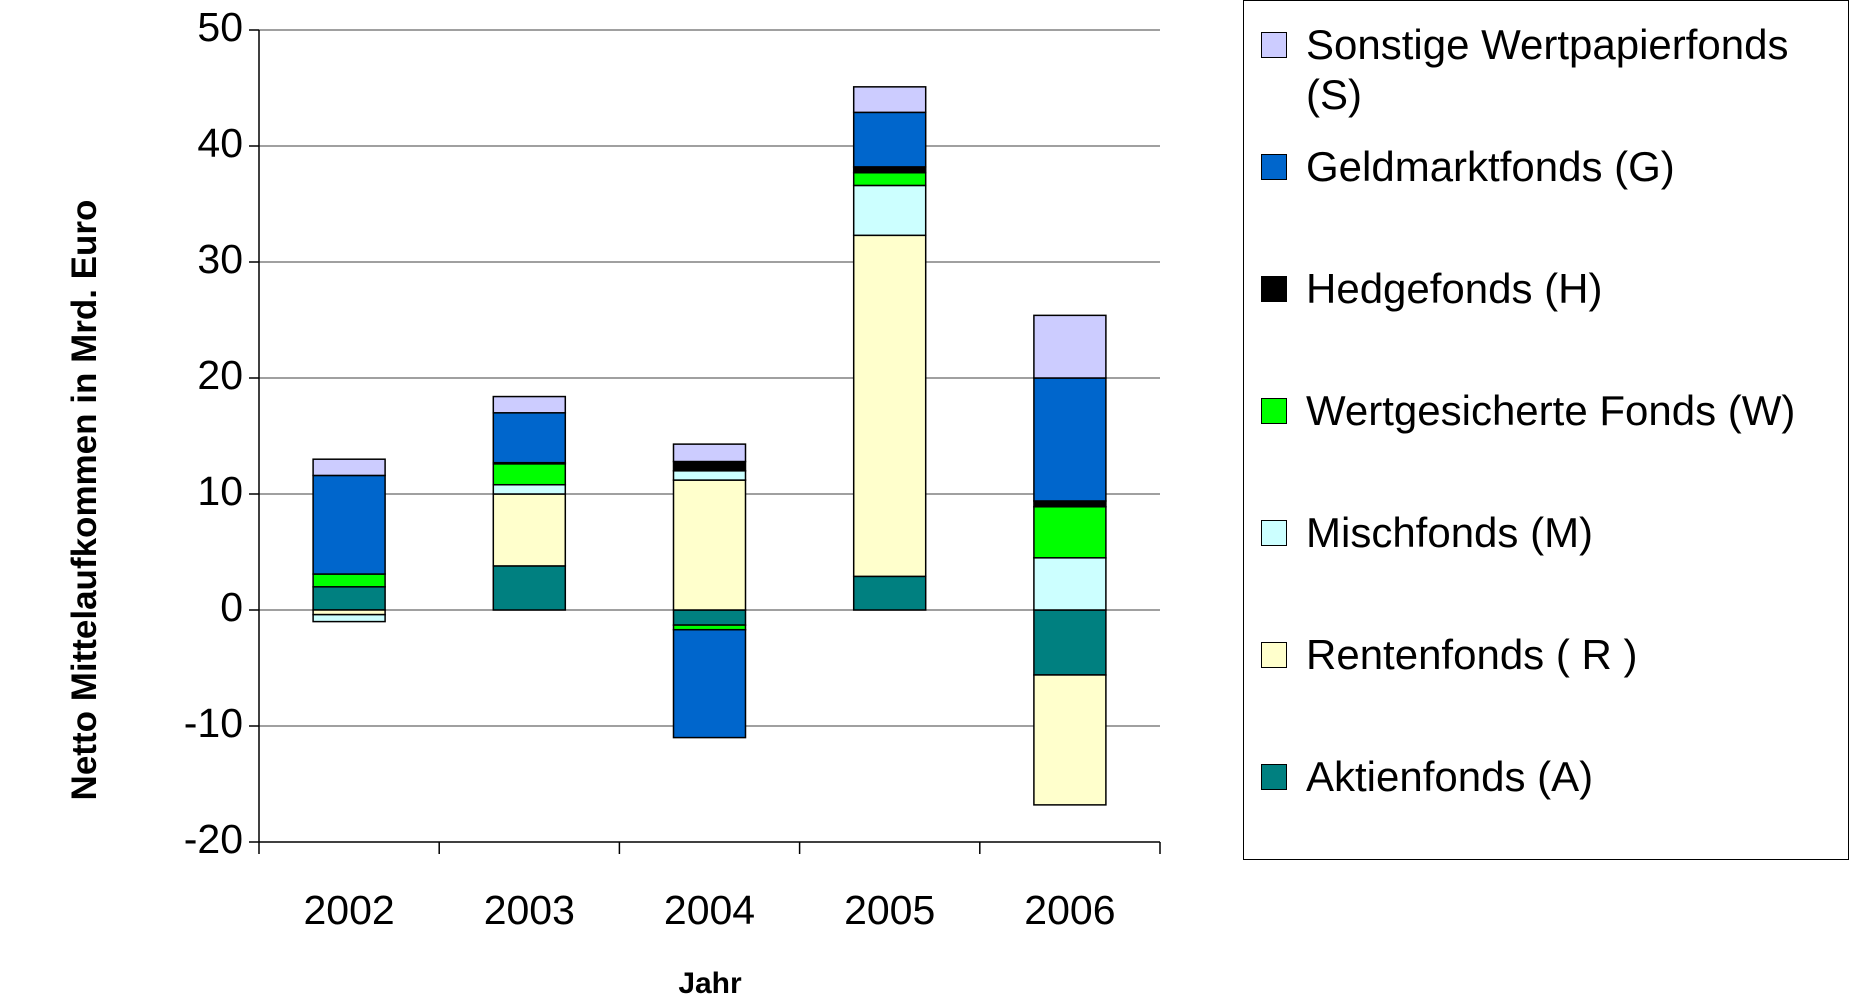 Image resolution: width=1860 pixels, height=1001 pixels. Describe the element at coordinates (1547, 69) in the screenshot. I see `legend-label: Sonstige Wertpapierfonds (S)` at that location.